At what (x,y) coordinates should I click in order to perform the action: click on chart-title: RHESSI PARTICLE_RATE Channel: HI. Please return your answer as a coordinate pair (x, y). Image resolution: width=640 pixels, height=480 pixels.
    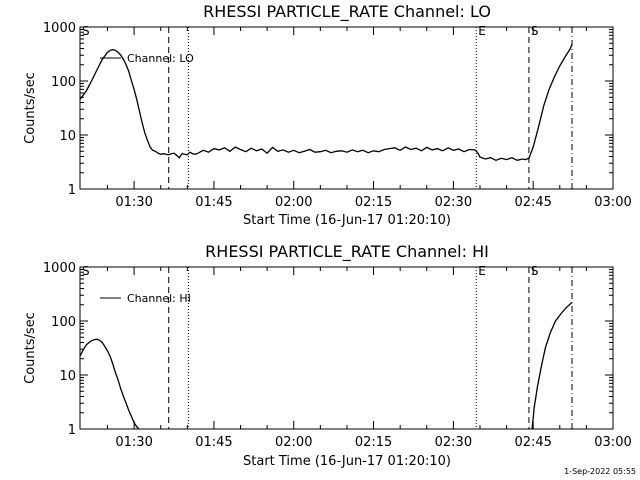
    Looking at the image, I should click on (347, 252).